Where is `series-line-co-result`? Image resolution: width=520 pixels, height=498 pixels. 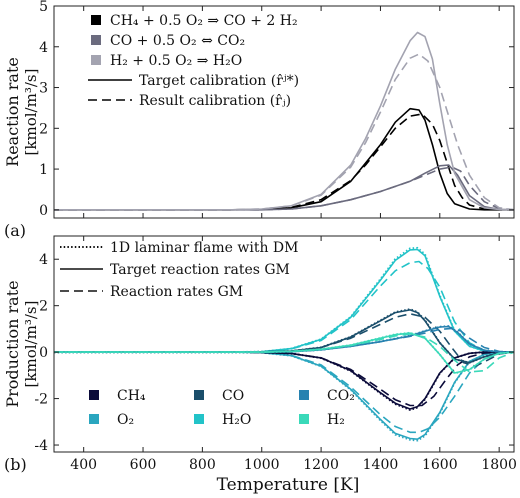
series-line-co-result is located at coordinates (284, 339).